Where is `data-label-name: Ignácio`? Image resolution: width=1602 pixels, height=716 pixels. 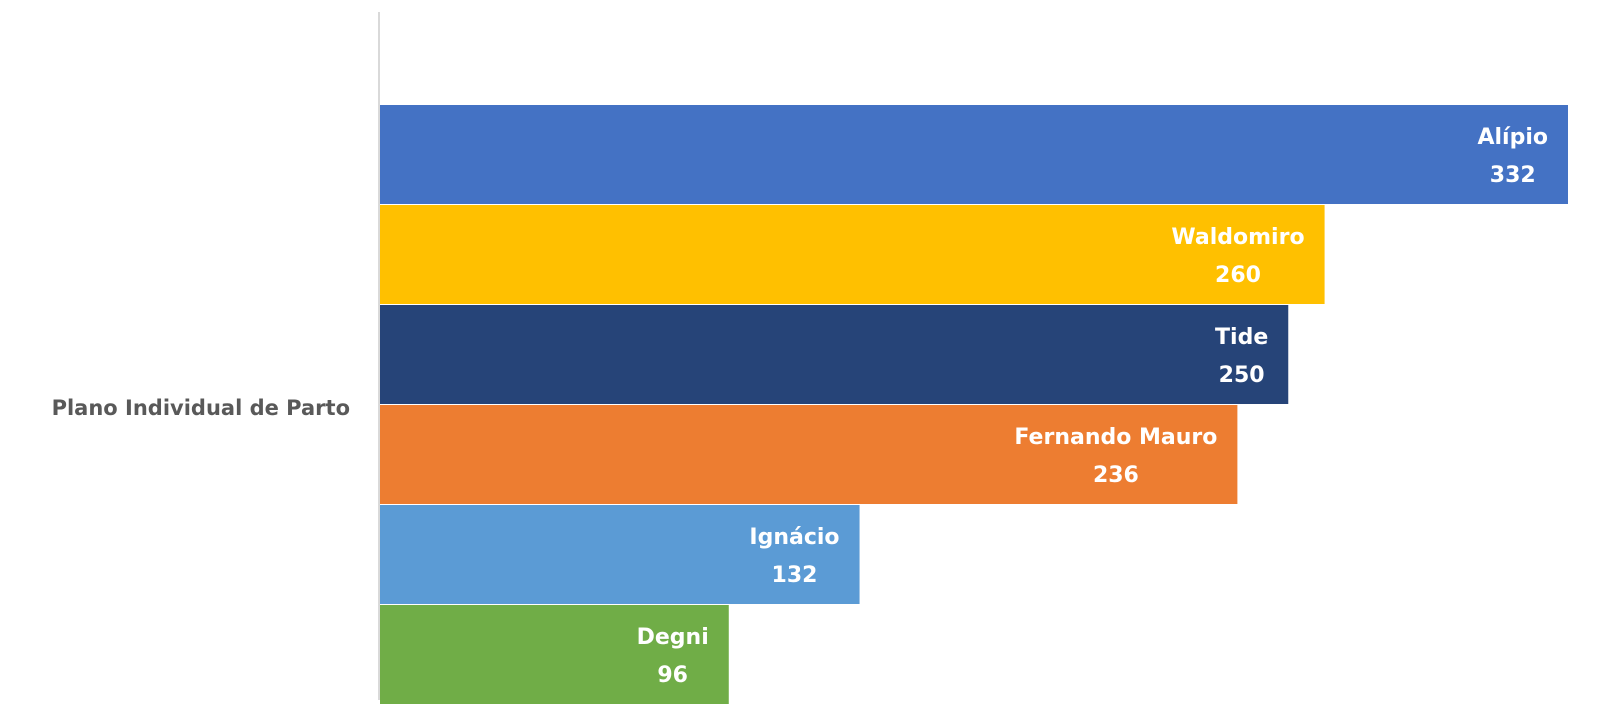 data-label-name: Ignácio is located at coordinates (794, 537).